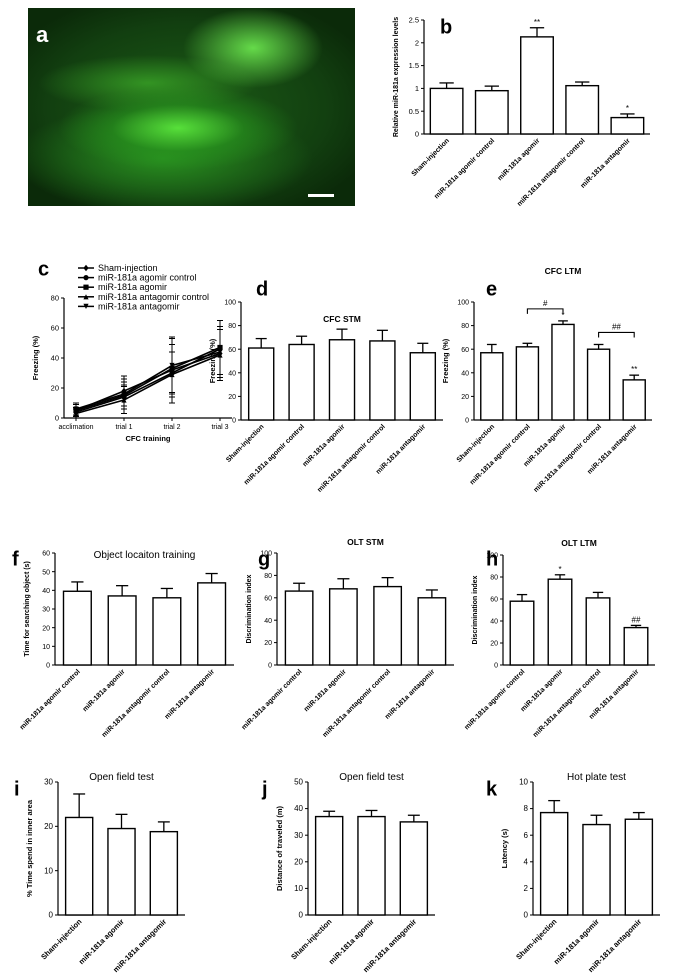 The height and width of the screenshot is (976, 675). What do you see at coordinates (147, 278) in the screenshot?
I see `legend-label: miR-181a agomir control` at bounding box center [147, 278].